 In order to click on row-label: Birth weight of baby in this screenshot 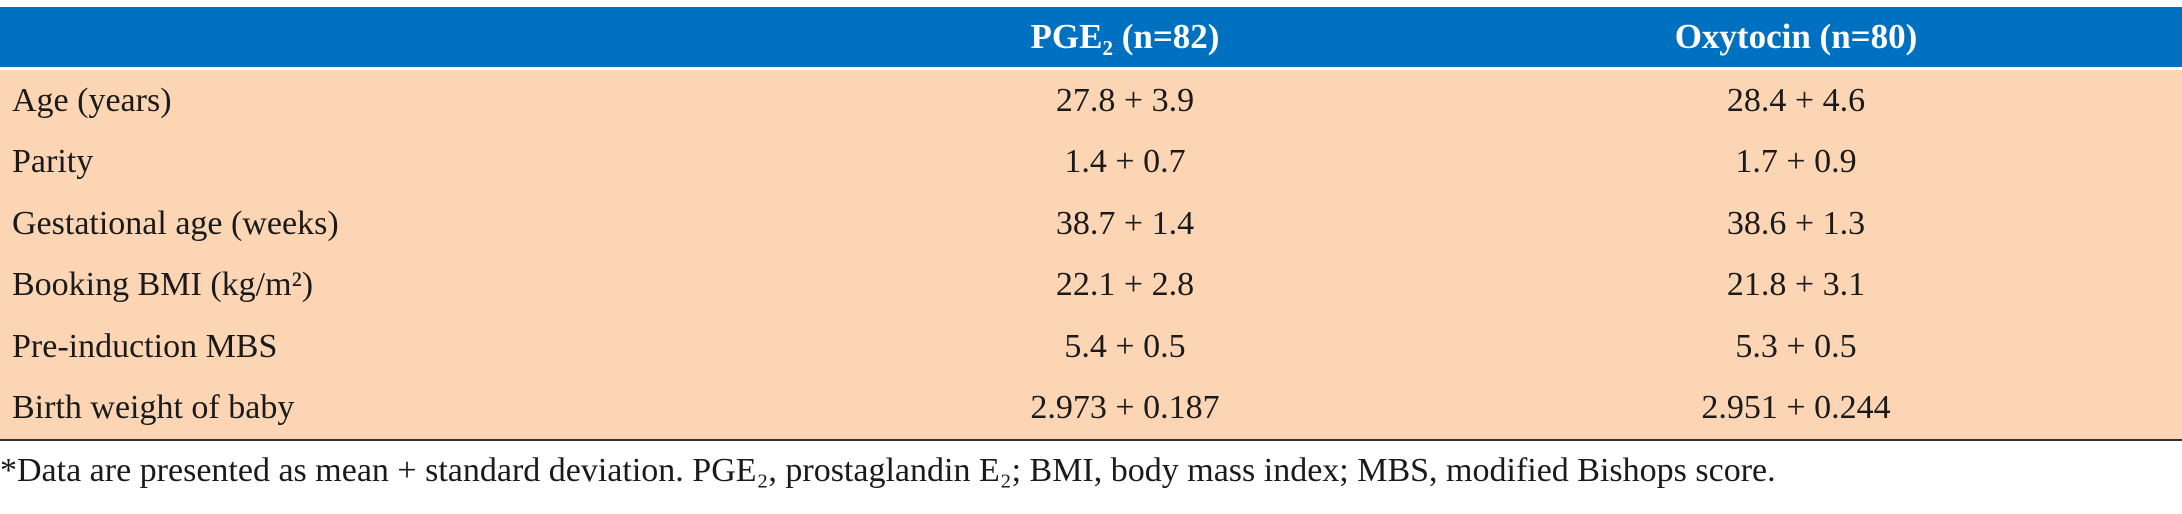, I will do `click(420, 409)`.